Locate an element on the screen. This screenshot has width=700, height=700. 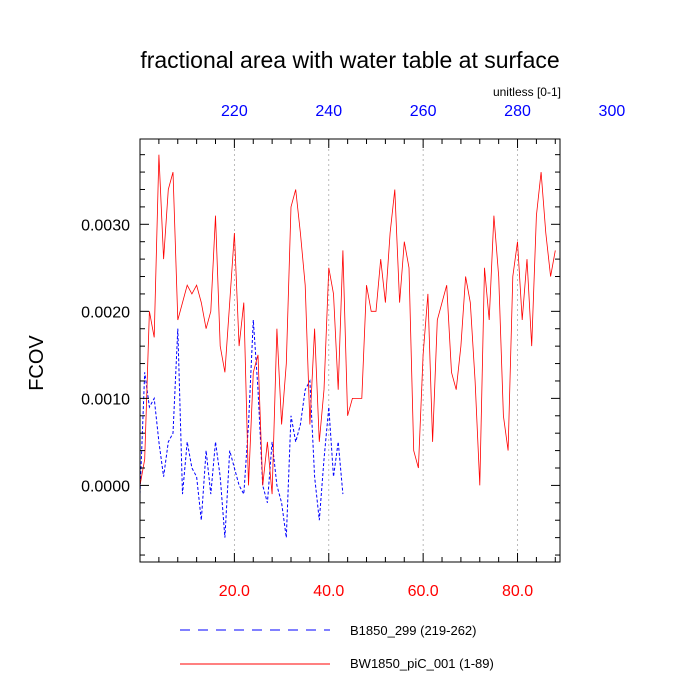
x-tick-label-bottom: 20.0 is located at coordinates (234, 591).